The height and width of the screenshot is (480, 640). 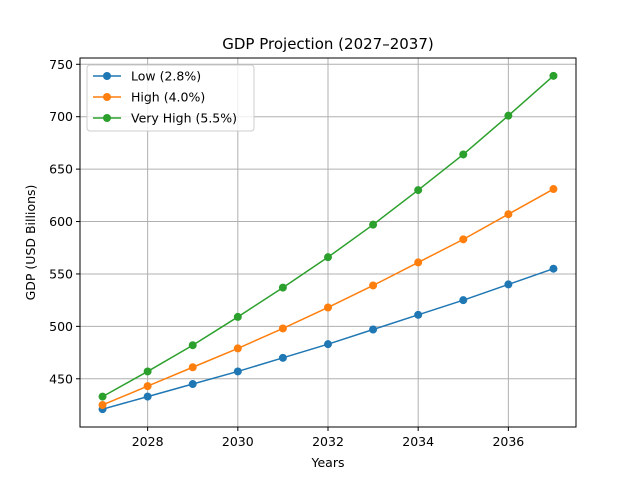 I want to click on x-tick-label: 2034, so click(x=418, y=441).